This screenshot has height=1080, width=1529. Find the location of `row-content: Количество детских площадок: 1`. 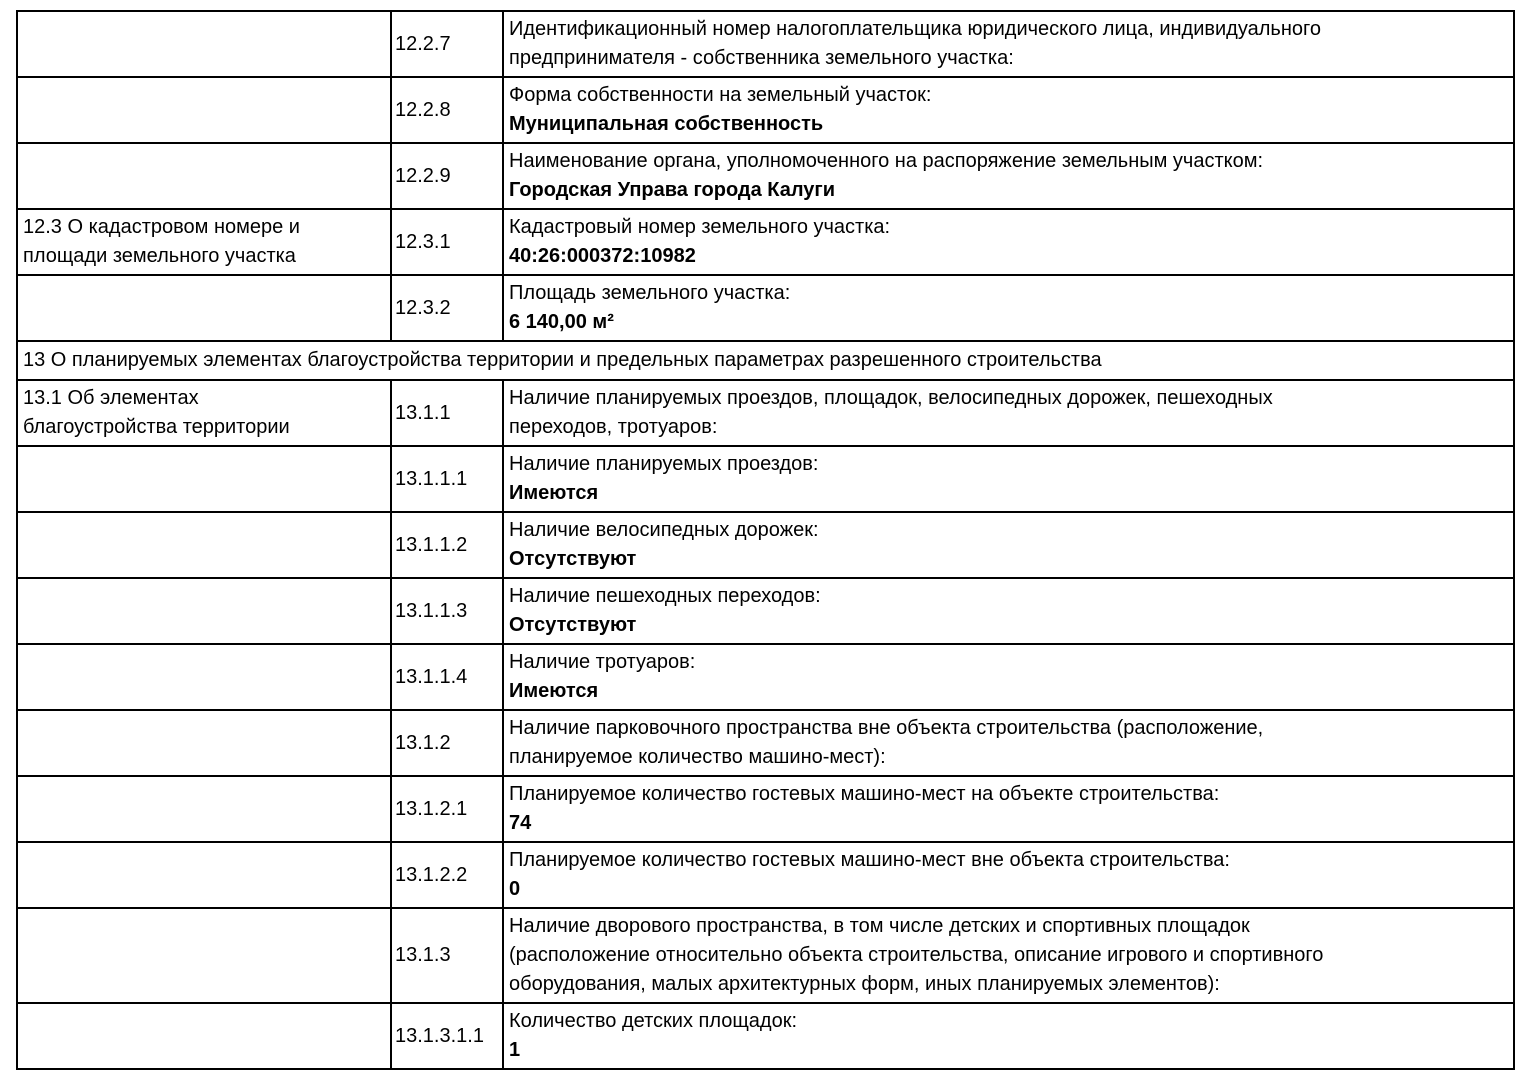

row-content: Количество детских площадок: 1 is located at coordinates (1008, 1036).